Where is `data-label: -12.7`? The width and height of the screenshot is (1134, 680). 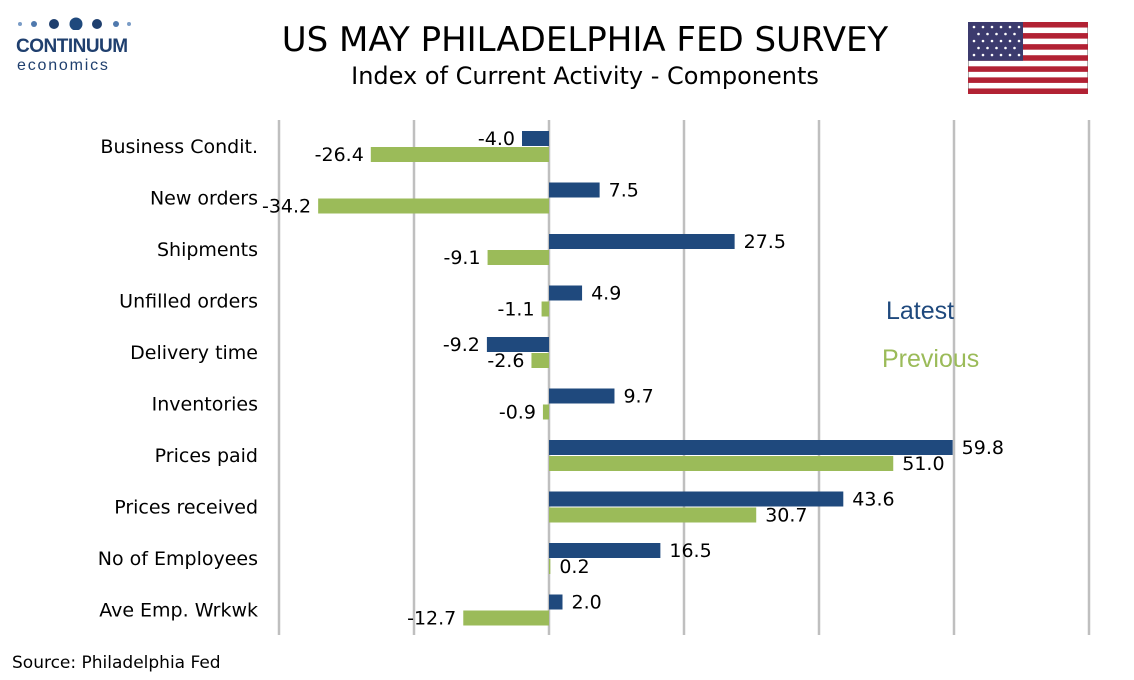 data-label: -12.7 is located at coordinates (431, 619).